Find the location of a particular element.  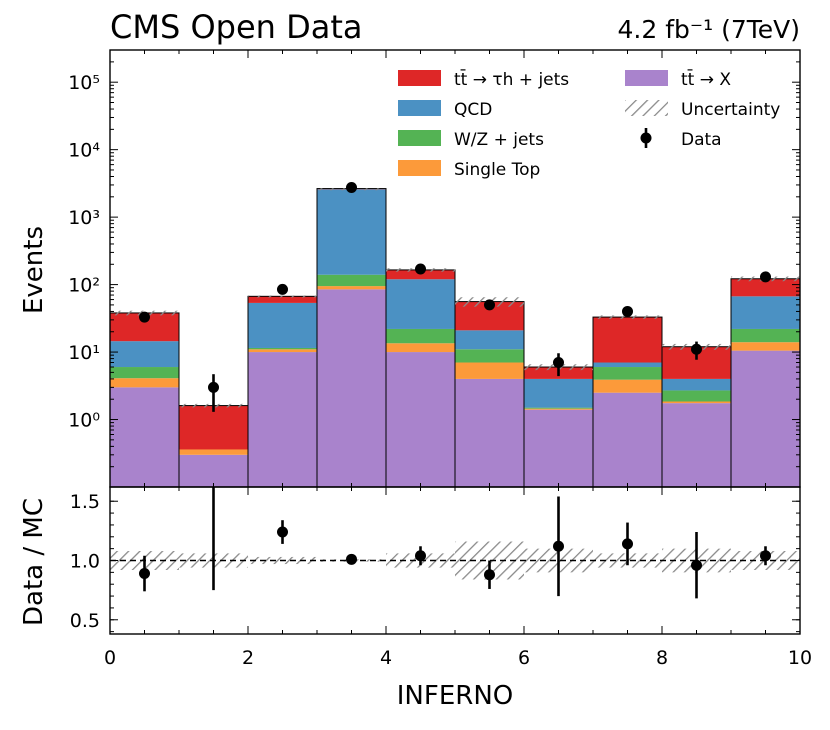

top-y-tick-label: 10² is located at coordinates (84, 286).